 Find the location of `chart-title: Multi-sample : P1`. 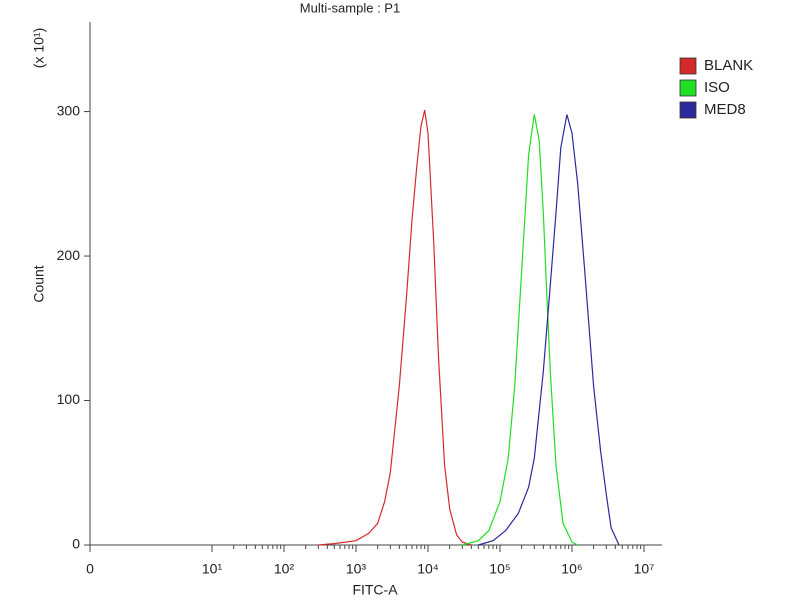

chart-title: Multi-sample : P1 is located at coordinates (350, 7).